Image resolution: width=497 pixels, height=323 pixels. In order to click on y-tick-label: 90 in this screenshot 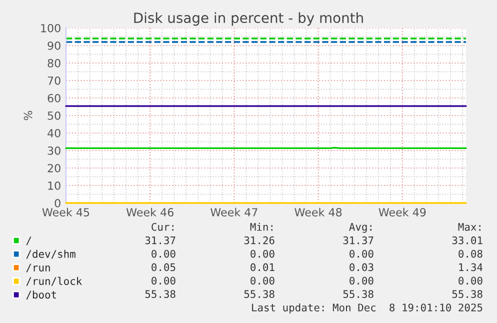, I will do `click(54, 45)`.